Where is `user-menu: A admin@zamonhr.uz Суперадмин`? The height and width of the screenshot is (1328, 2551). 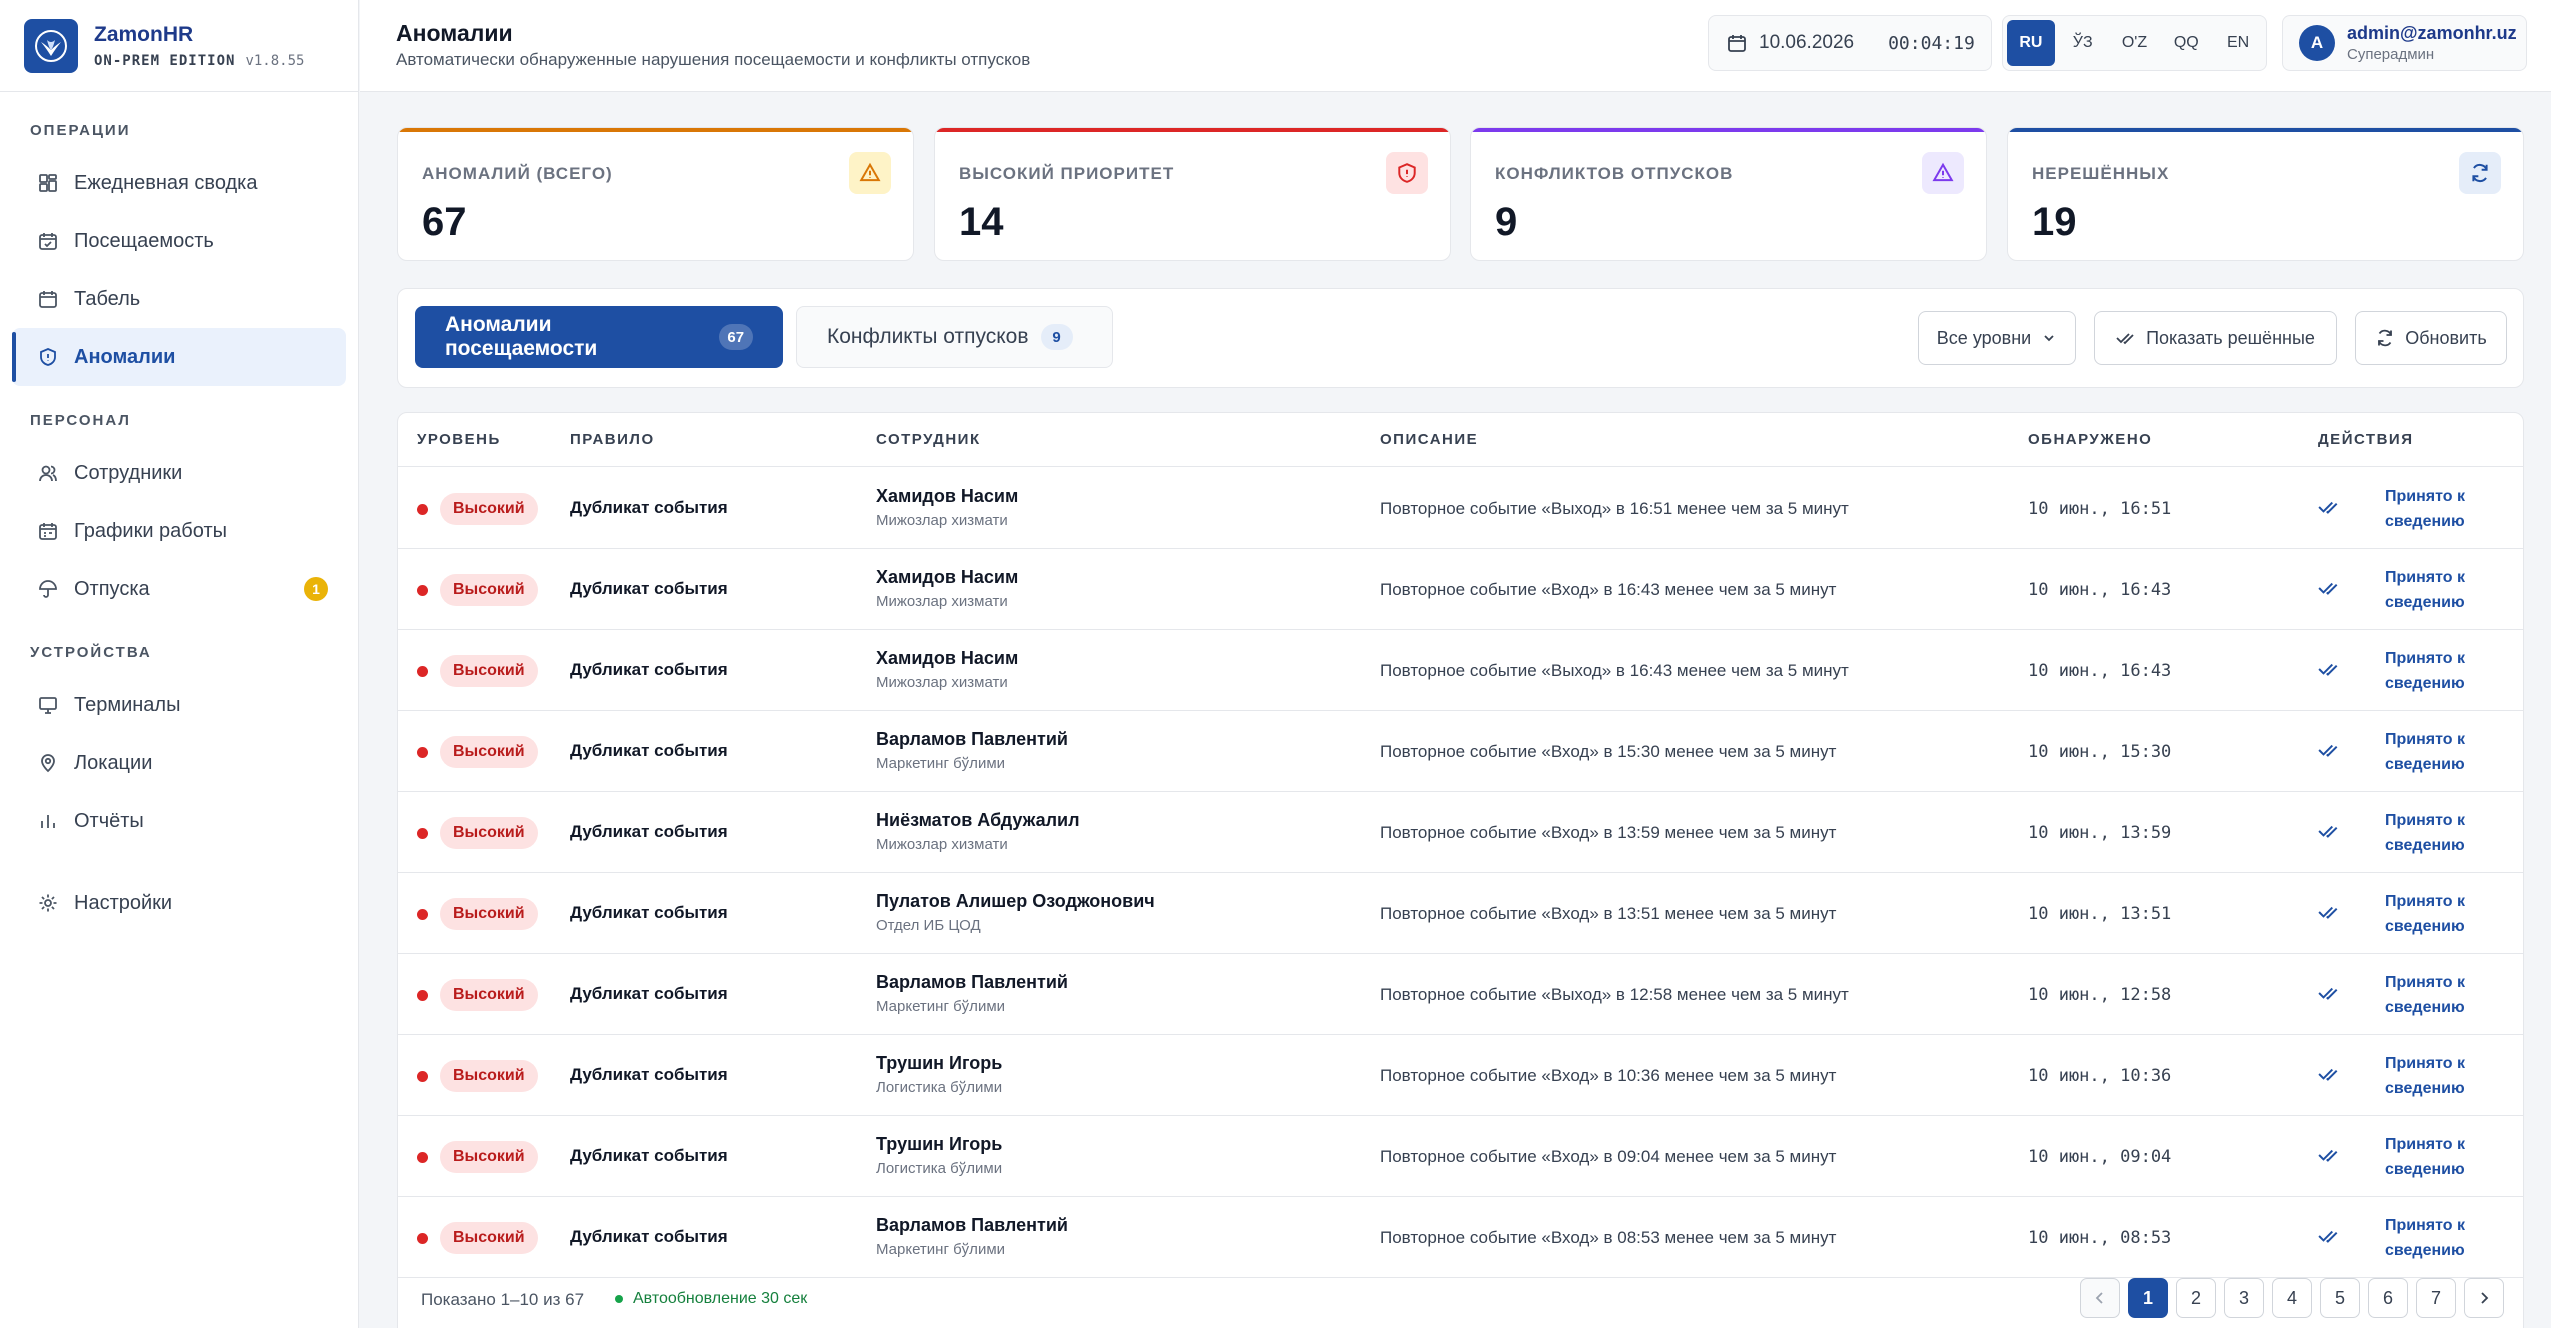 user-menu: A admin@zamonhr.uz Суперадмин is located at coordinates (2404, 43).